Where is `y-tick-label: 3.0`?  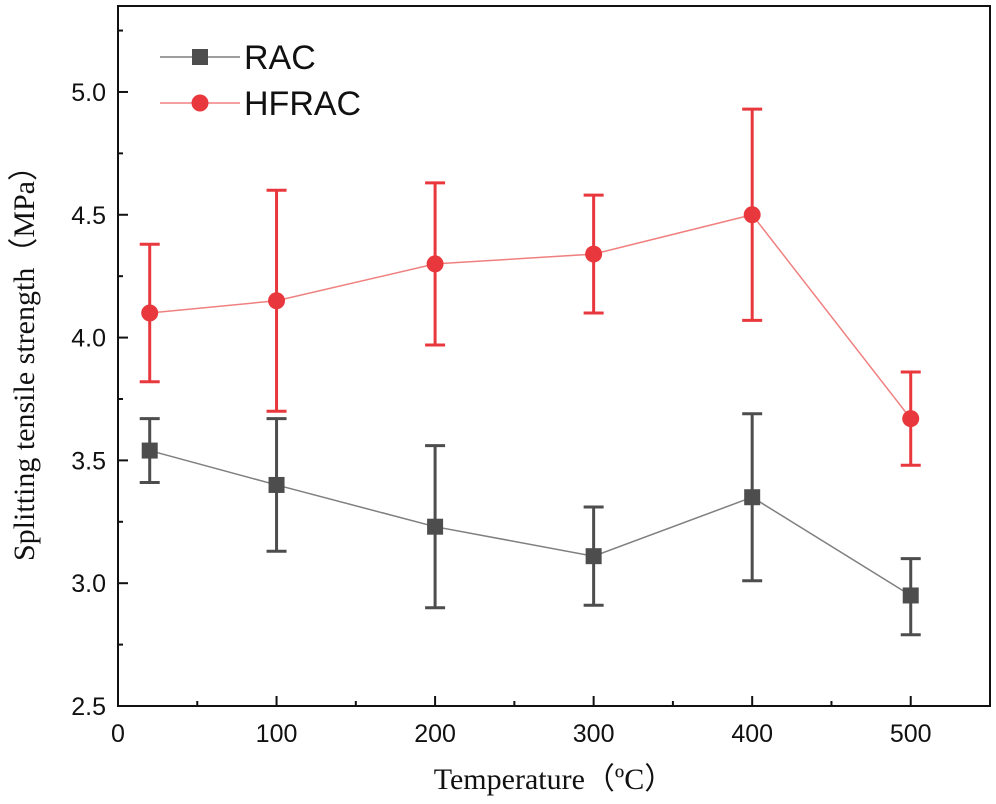
y-tick-label: 3.0 is located at coordinates (88, 584).